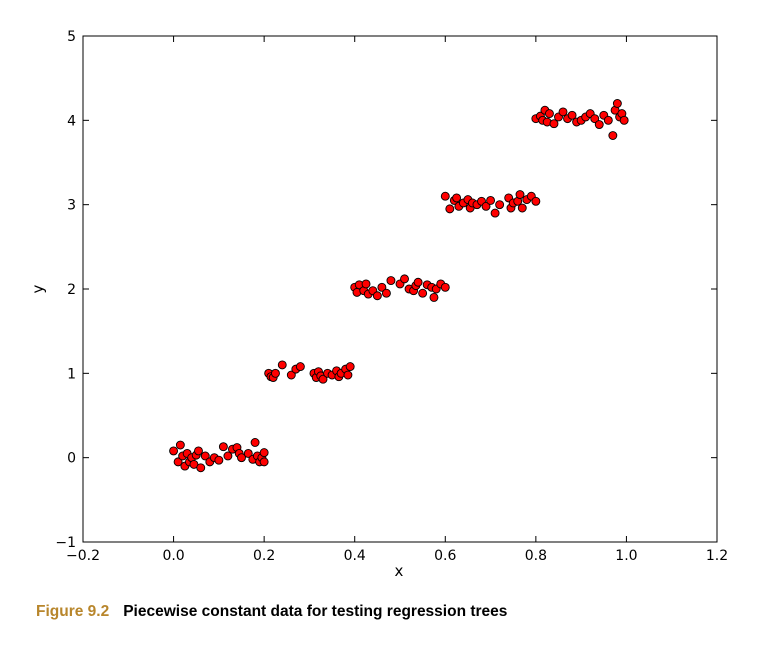 The width and height of the screenshot is (772, 648). I want to click on x-tick-label: 0.0, so click(173, 556).